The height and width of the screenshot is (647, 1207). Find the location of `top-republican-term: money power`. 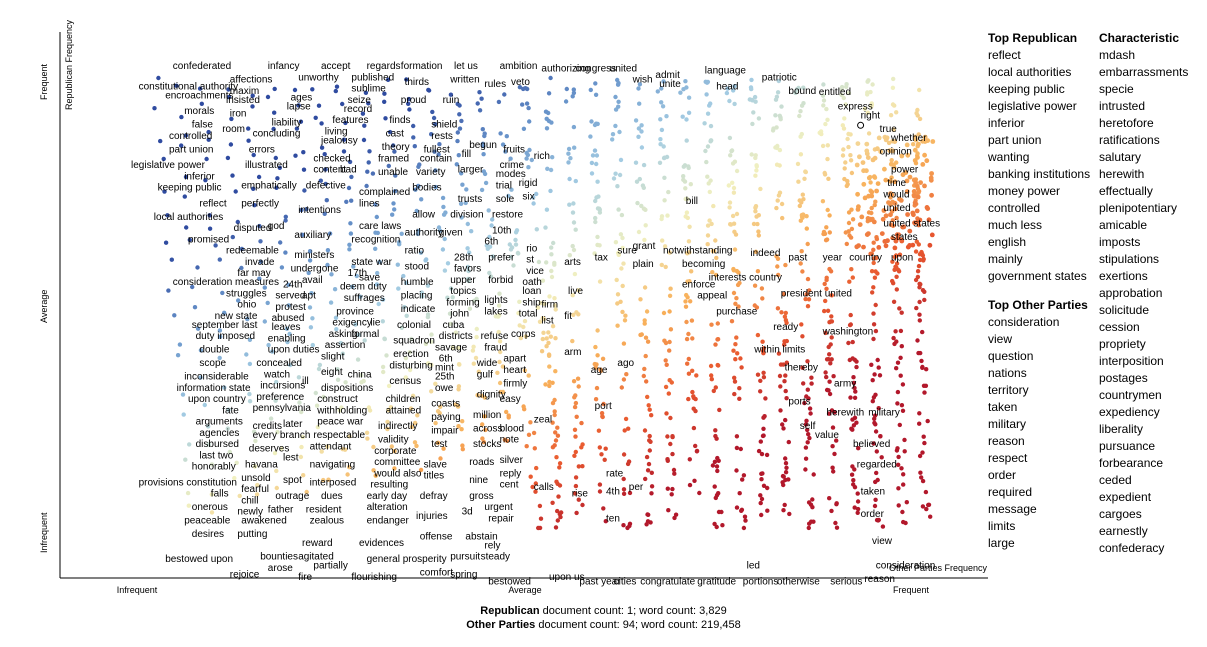

top-republican-term: money power is located at coordinates (1024, 191).